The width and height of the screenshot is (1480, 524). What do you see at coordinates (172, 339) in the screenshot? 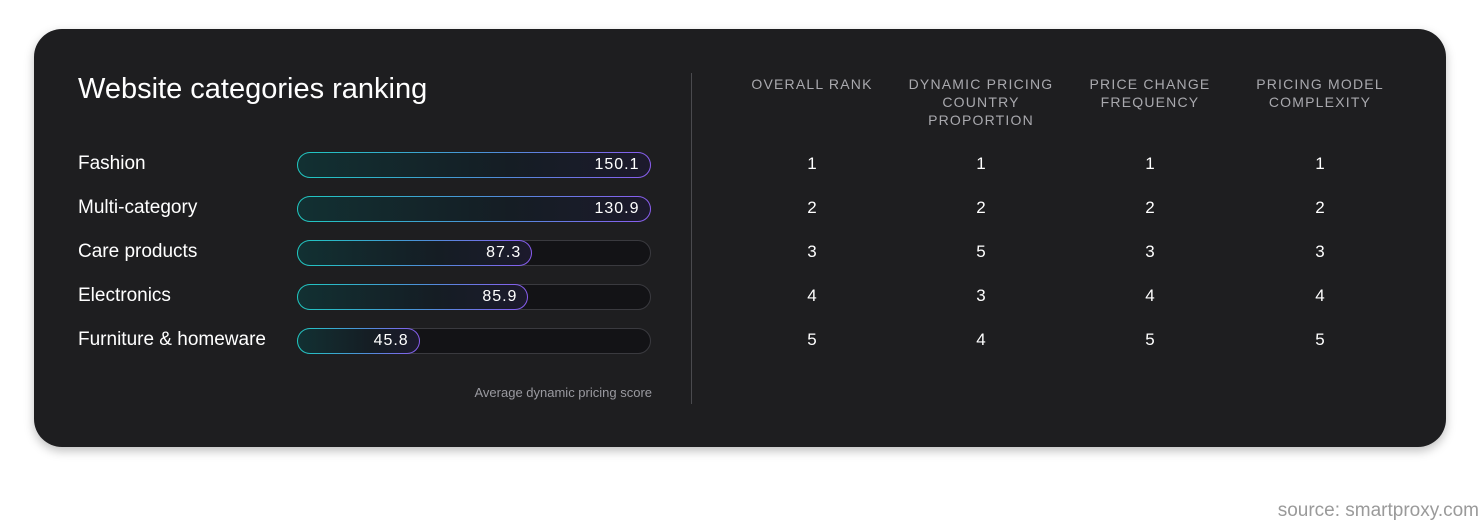
I see `category-label-furniture-and-homeware: Furniture & homeware` at bounding box center [172, 339].